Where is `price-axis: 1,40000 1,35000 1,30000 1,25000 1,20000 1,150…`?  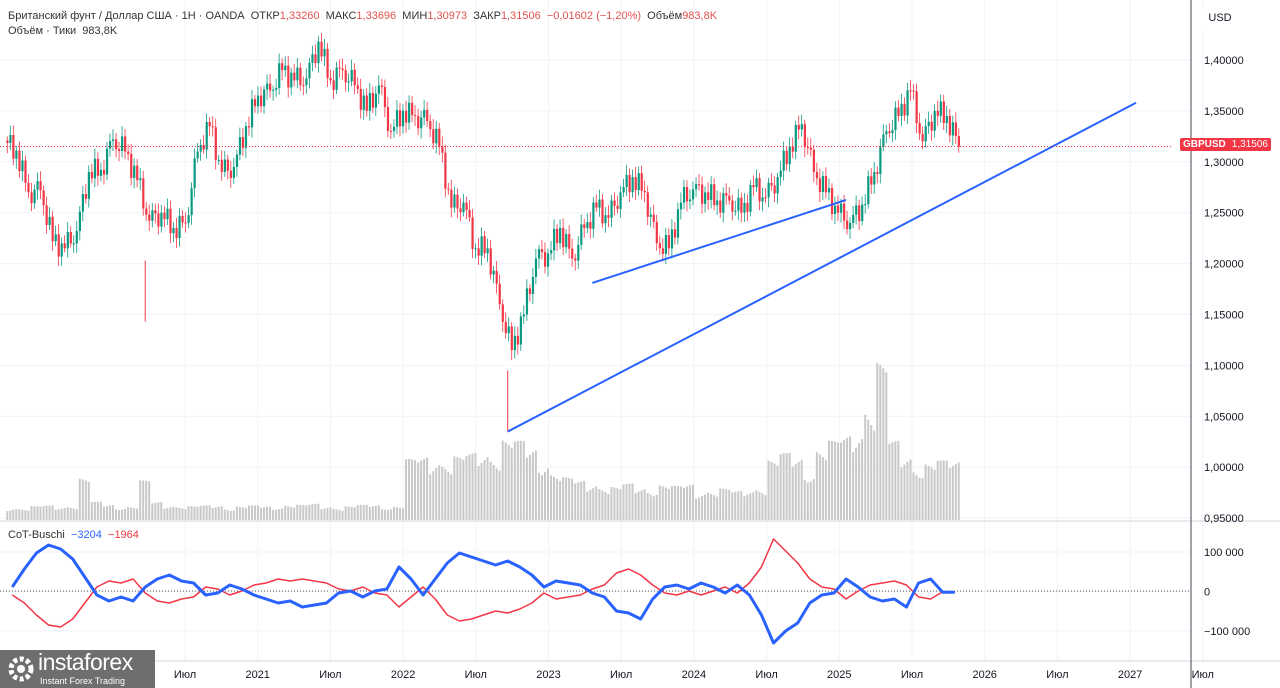
price-axis: 1,40000 1,35000 1,30000 1,25000 1,20000 1,150… is located at coordinates (1224, 290).